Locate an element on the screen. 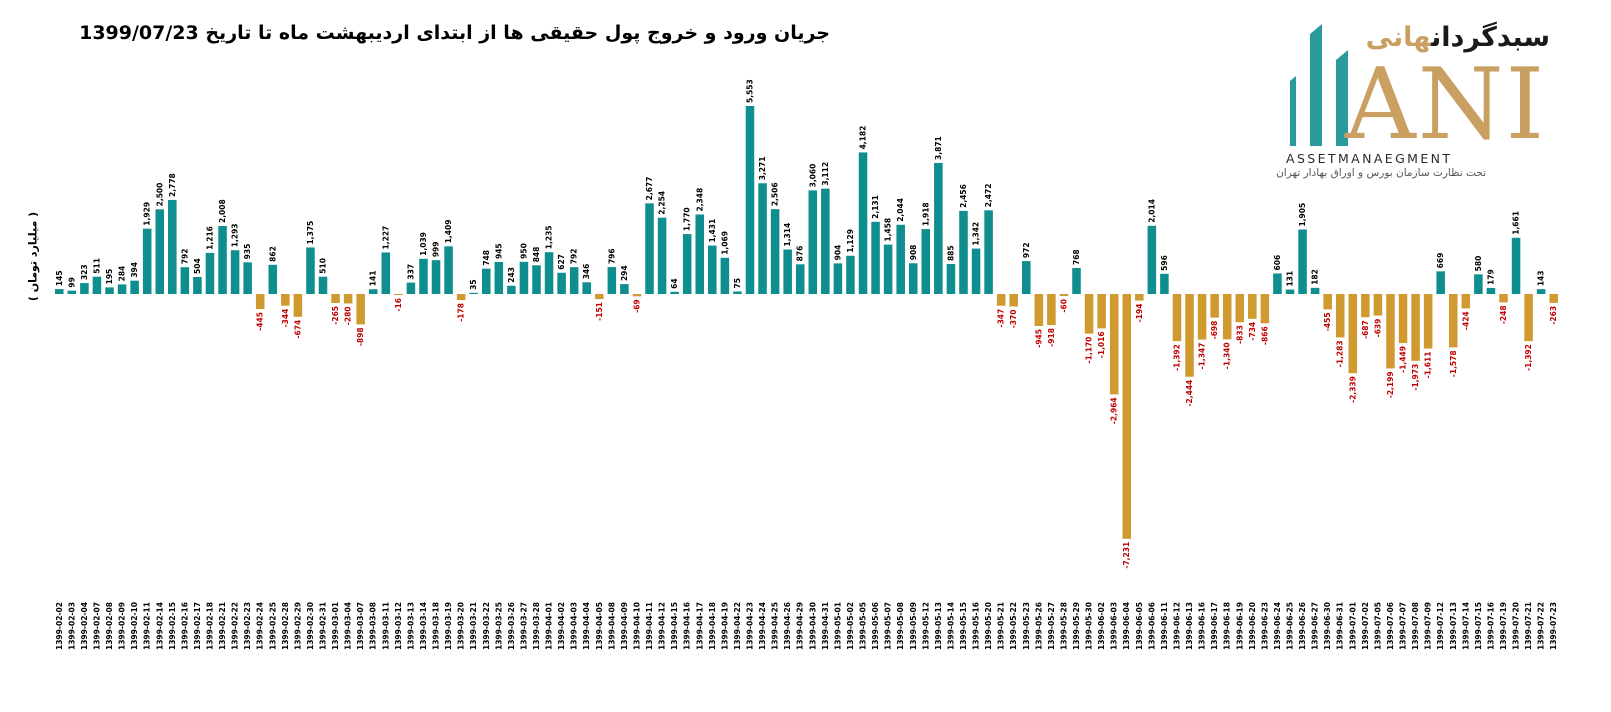 This screenshot has width=1611, height=712. x-tick-label: 1399-07-15 is located at coordinates (1478, 626).